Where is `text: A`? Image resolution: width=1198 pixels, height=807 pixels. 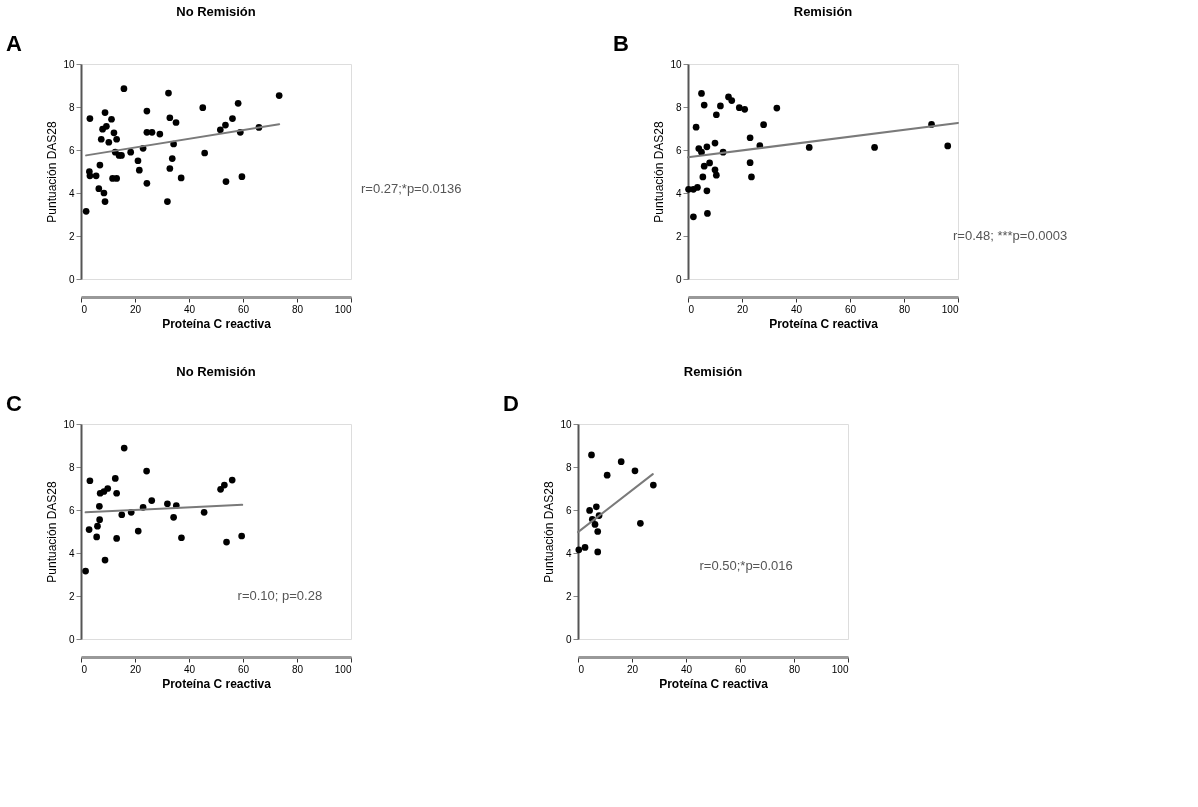 text: A is located at coordinates (14, 43).